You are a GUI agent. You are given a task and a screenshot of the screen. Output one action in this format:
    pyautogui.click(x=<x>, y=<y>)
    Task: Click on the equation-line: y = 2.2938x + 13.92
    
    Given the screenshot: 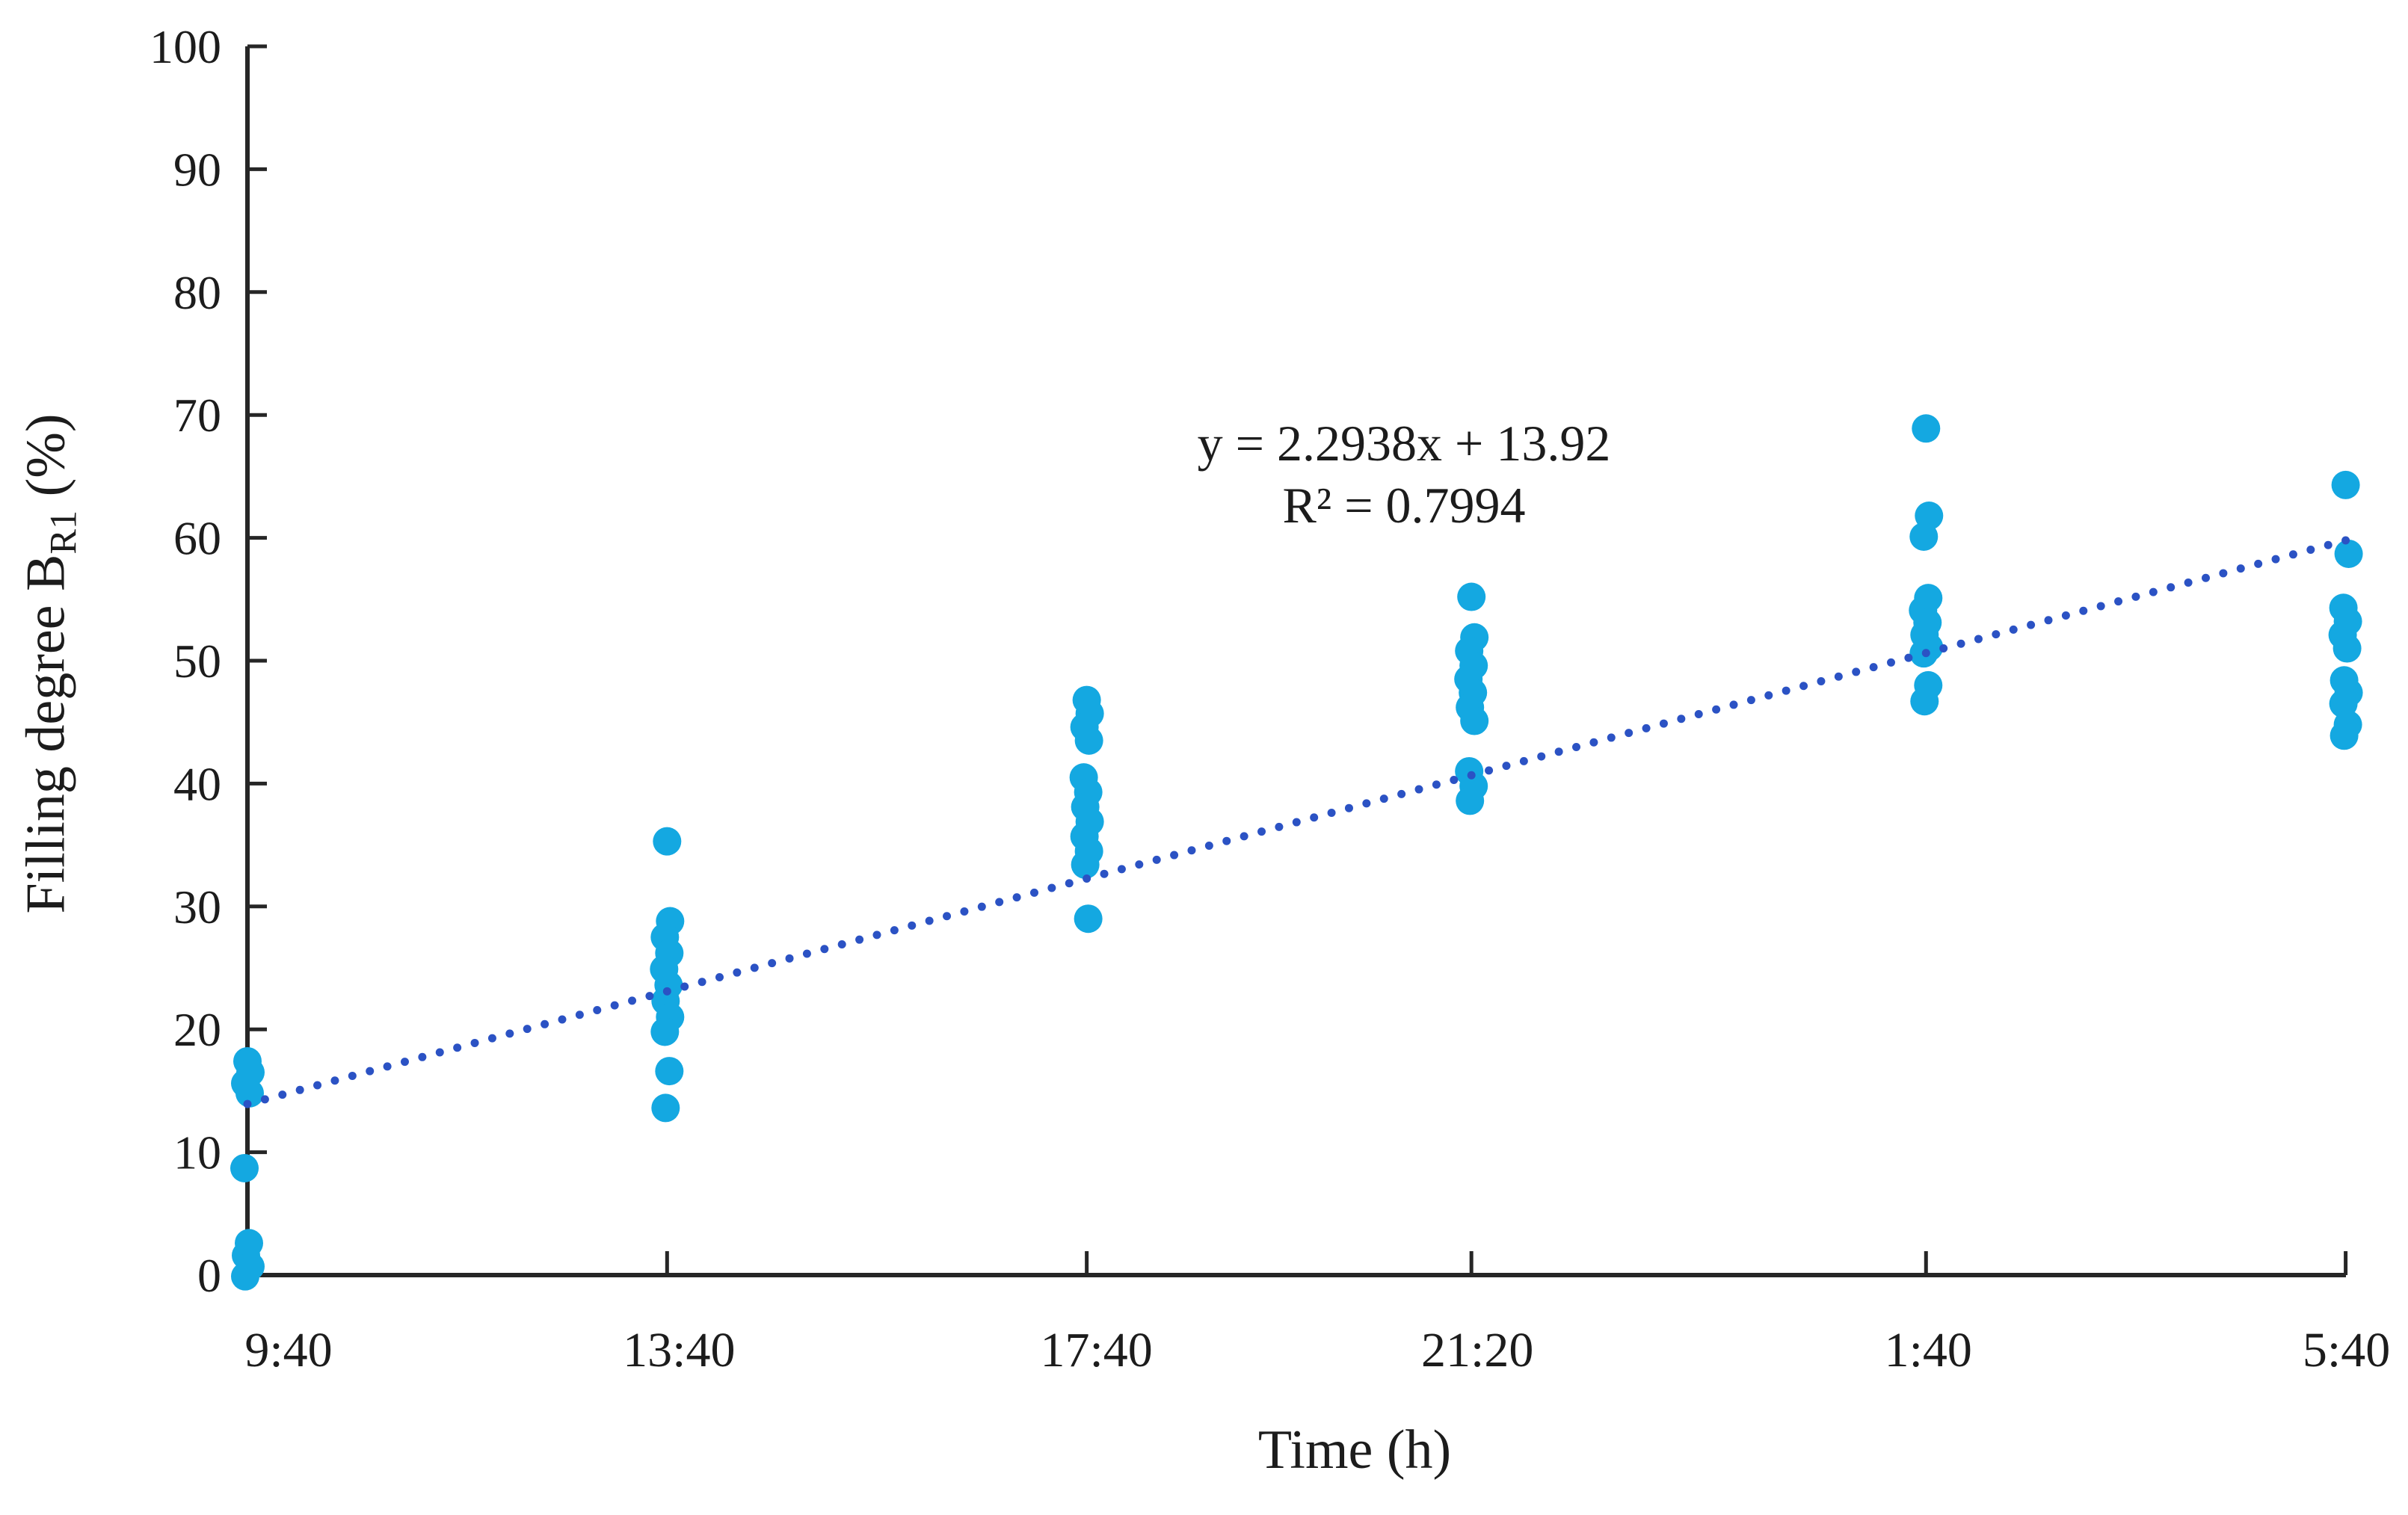 What is the action you would take?
    pyautogui.click(x=1404, y=444)
    